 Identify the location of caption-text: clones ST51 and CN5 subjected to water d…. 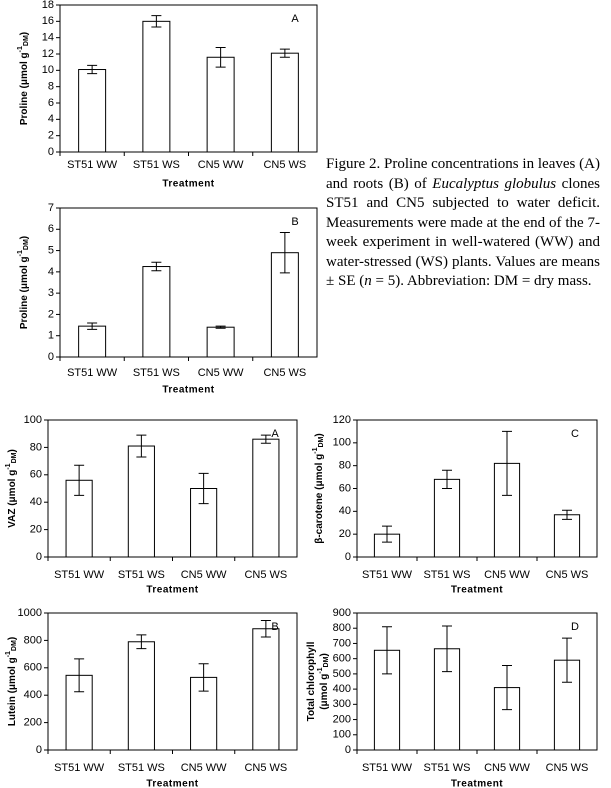
(463, 232).